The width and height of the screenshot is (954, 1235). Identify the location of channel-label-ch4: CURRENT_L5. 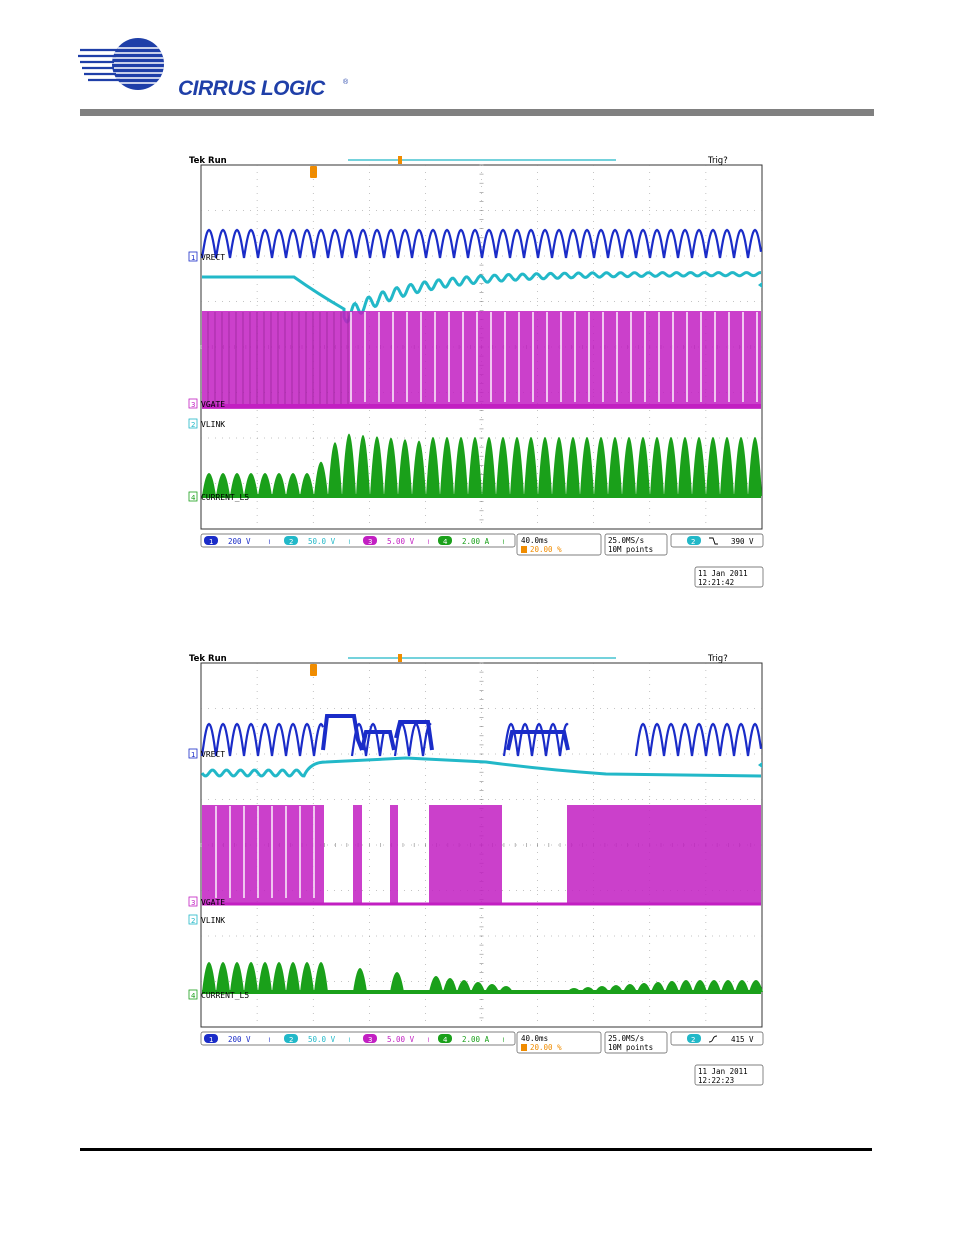
(225, 497).